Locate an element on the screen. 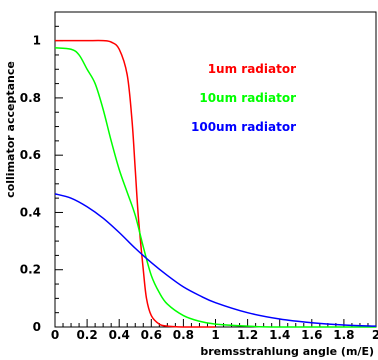  y-tick-label: 0.6 is located at coordinates (30, 155).